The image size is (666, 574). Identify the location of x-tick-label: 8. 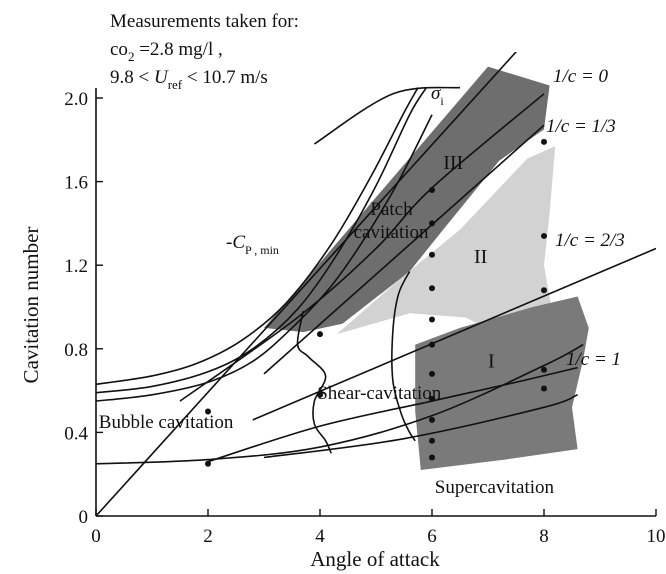
(544, 536).